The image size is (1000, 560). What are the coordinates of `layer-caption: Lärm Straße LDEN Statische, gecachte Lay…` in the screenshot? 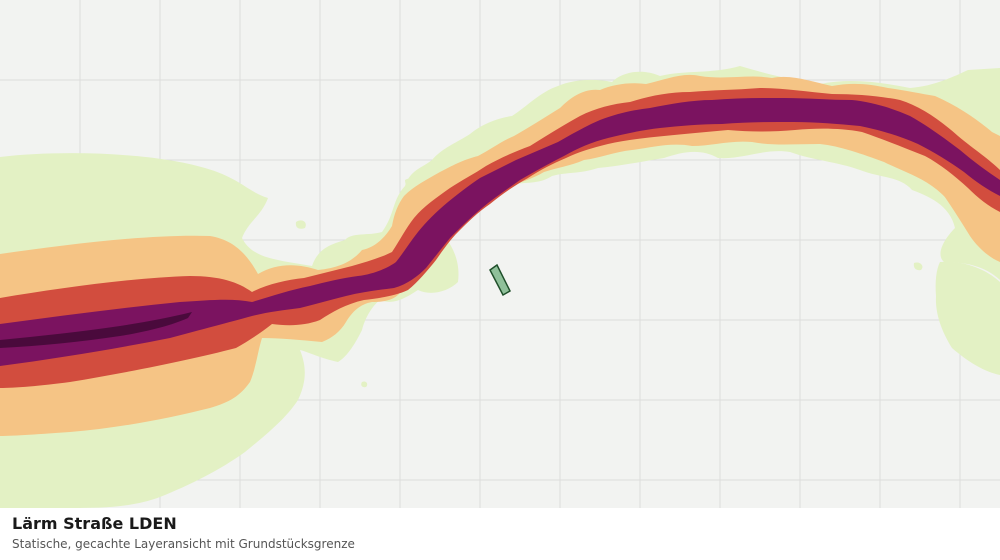 It's located at (500, 534).